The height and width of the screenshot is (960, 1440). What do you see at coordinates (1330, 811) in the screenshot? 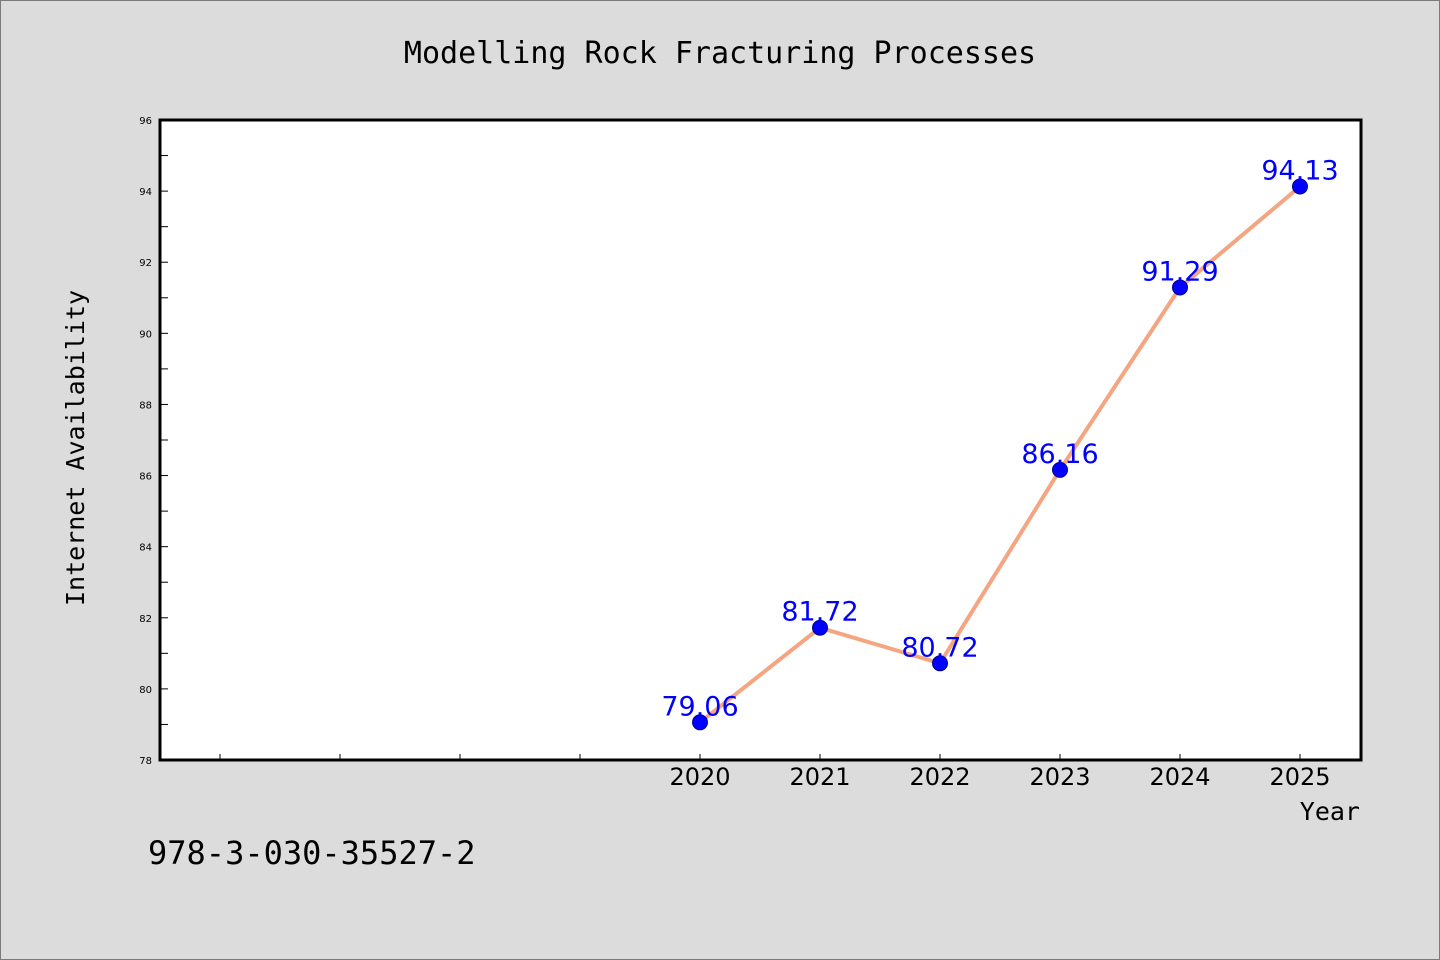
I see `x-axis-title: Year` at bounding box center [1330, 811].